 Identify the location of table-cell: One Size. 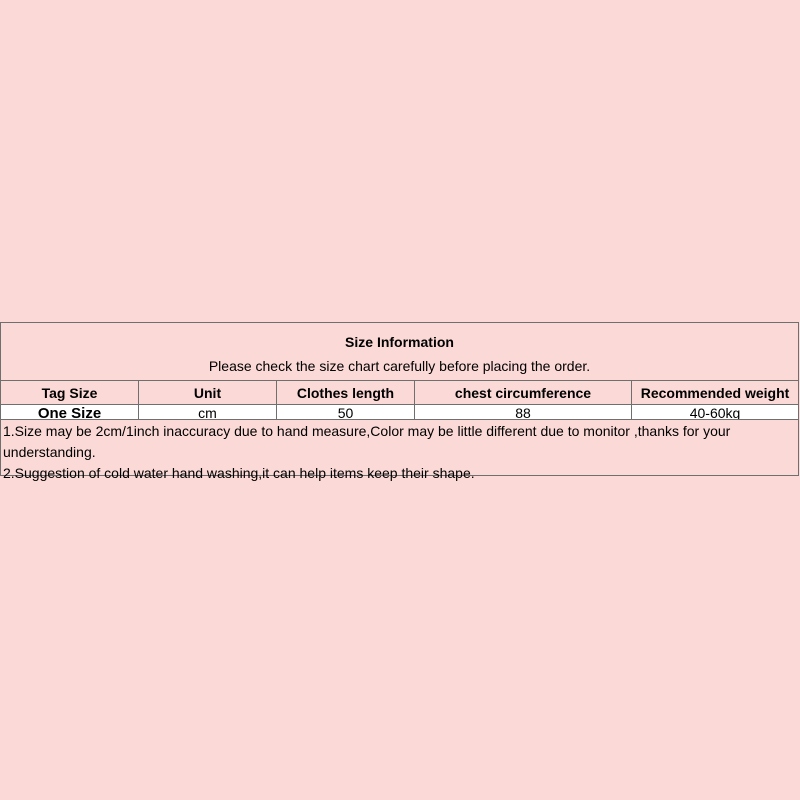
(70, 412).